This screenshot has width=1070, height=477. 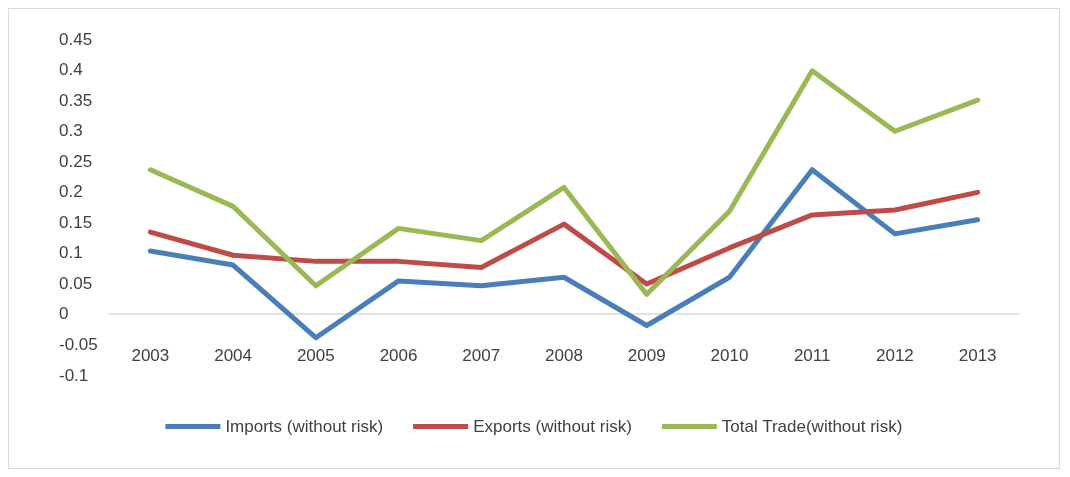 What do you see at coordinates (481, 355) in the screenshot?
I see `x-tick-label: 2007` at bounding box center [481, 355].